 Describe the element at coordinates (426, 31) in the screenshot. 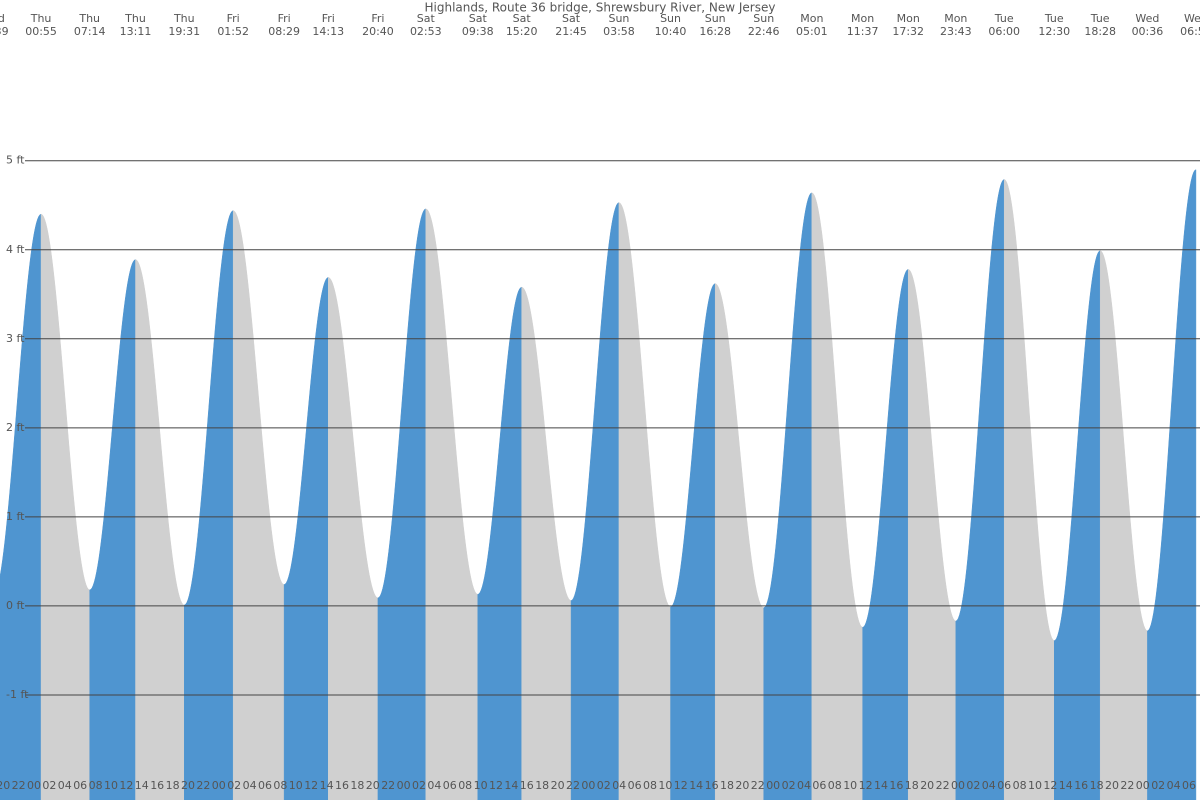

I see `extreme-time: 02:53` at that location.